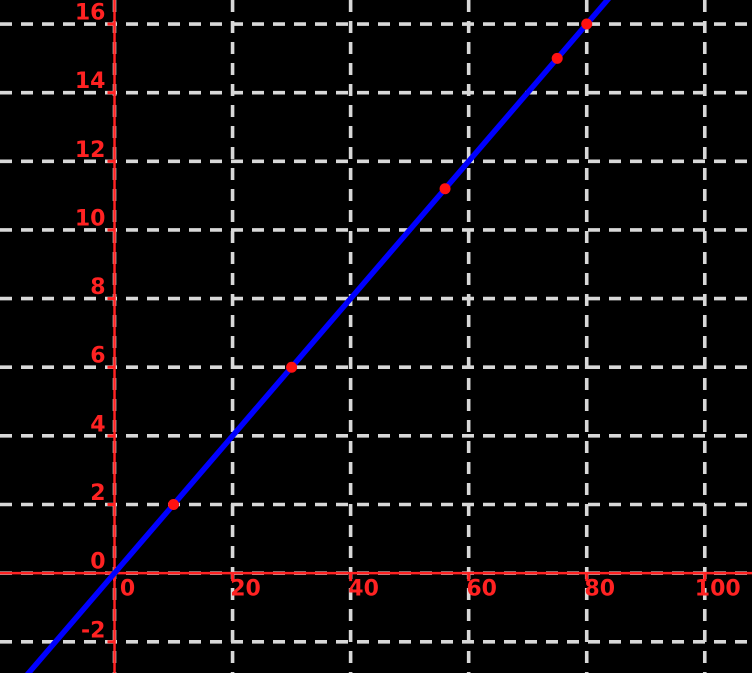 The height and width of the screenshot is (673, 752). What do you see at coordinates (93, 630) in the screenshot?
I see `y-tick-label: -2` at bounding box center [93, 630].